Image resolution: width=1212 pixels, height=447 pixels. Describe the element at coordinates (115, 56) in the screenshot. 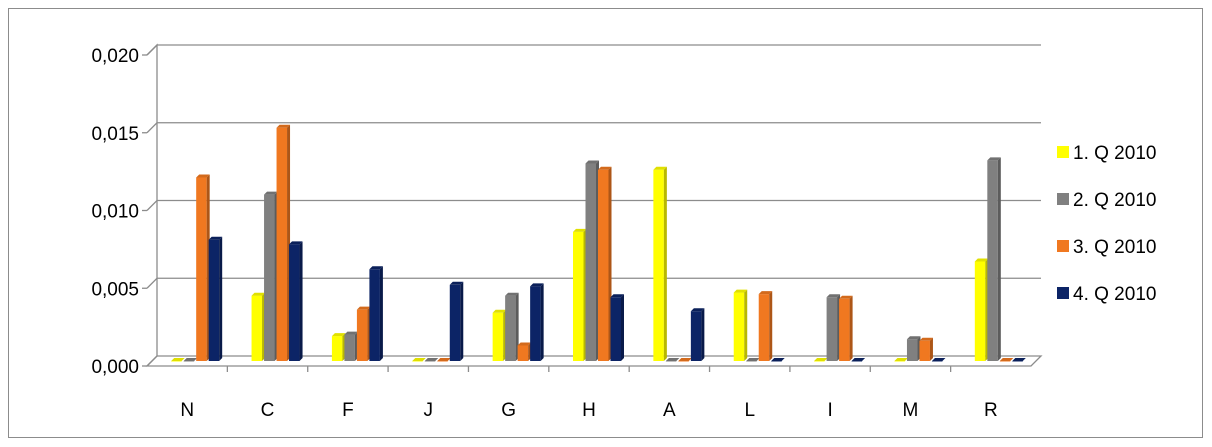

I see `y-tick-label: 0,020` at that location.